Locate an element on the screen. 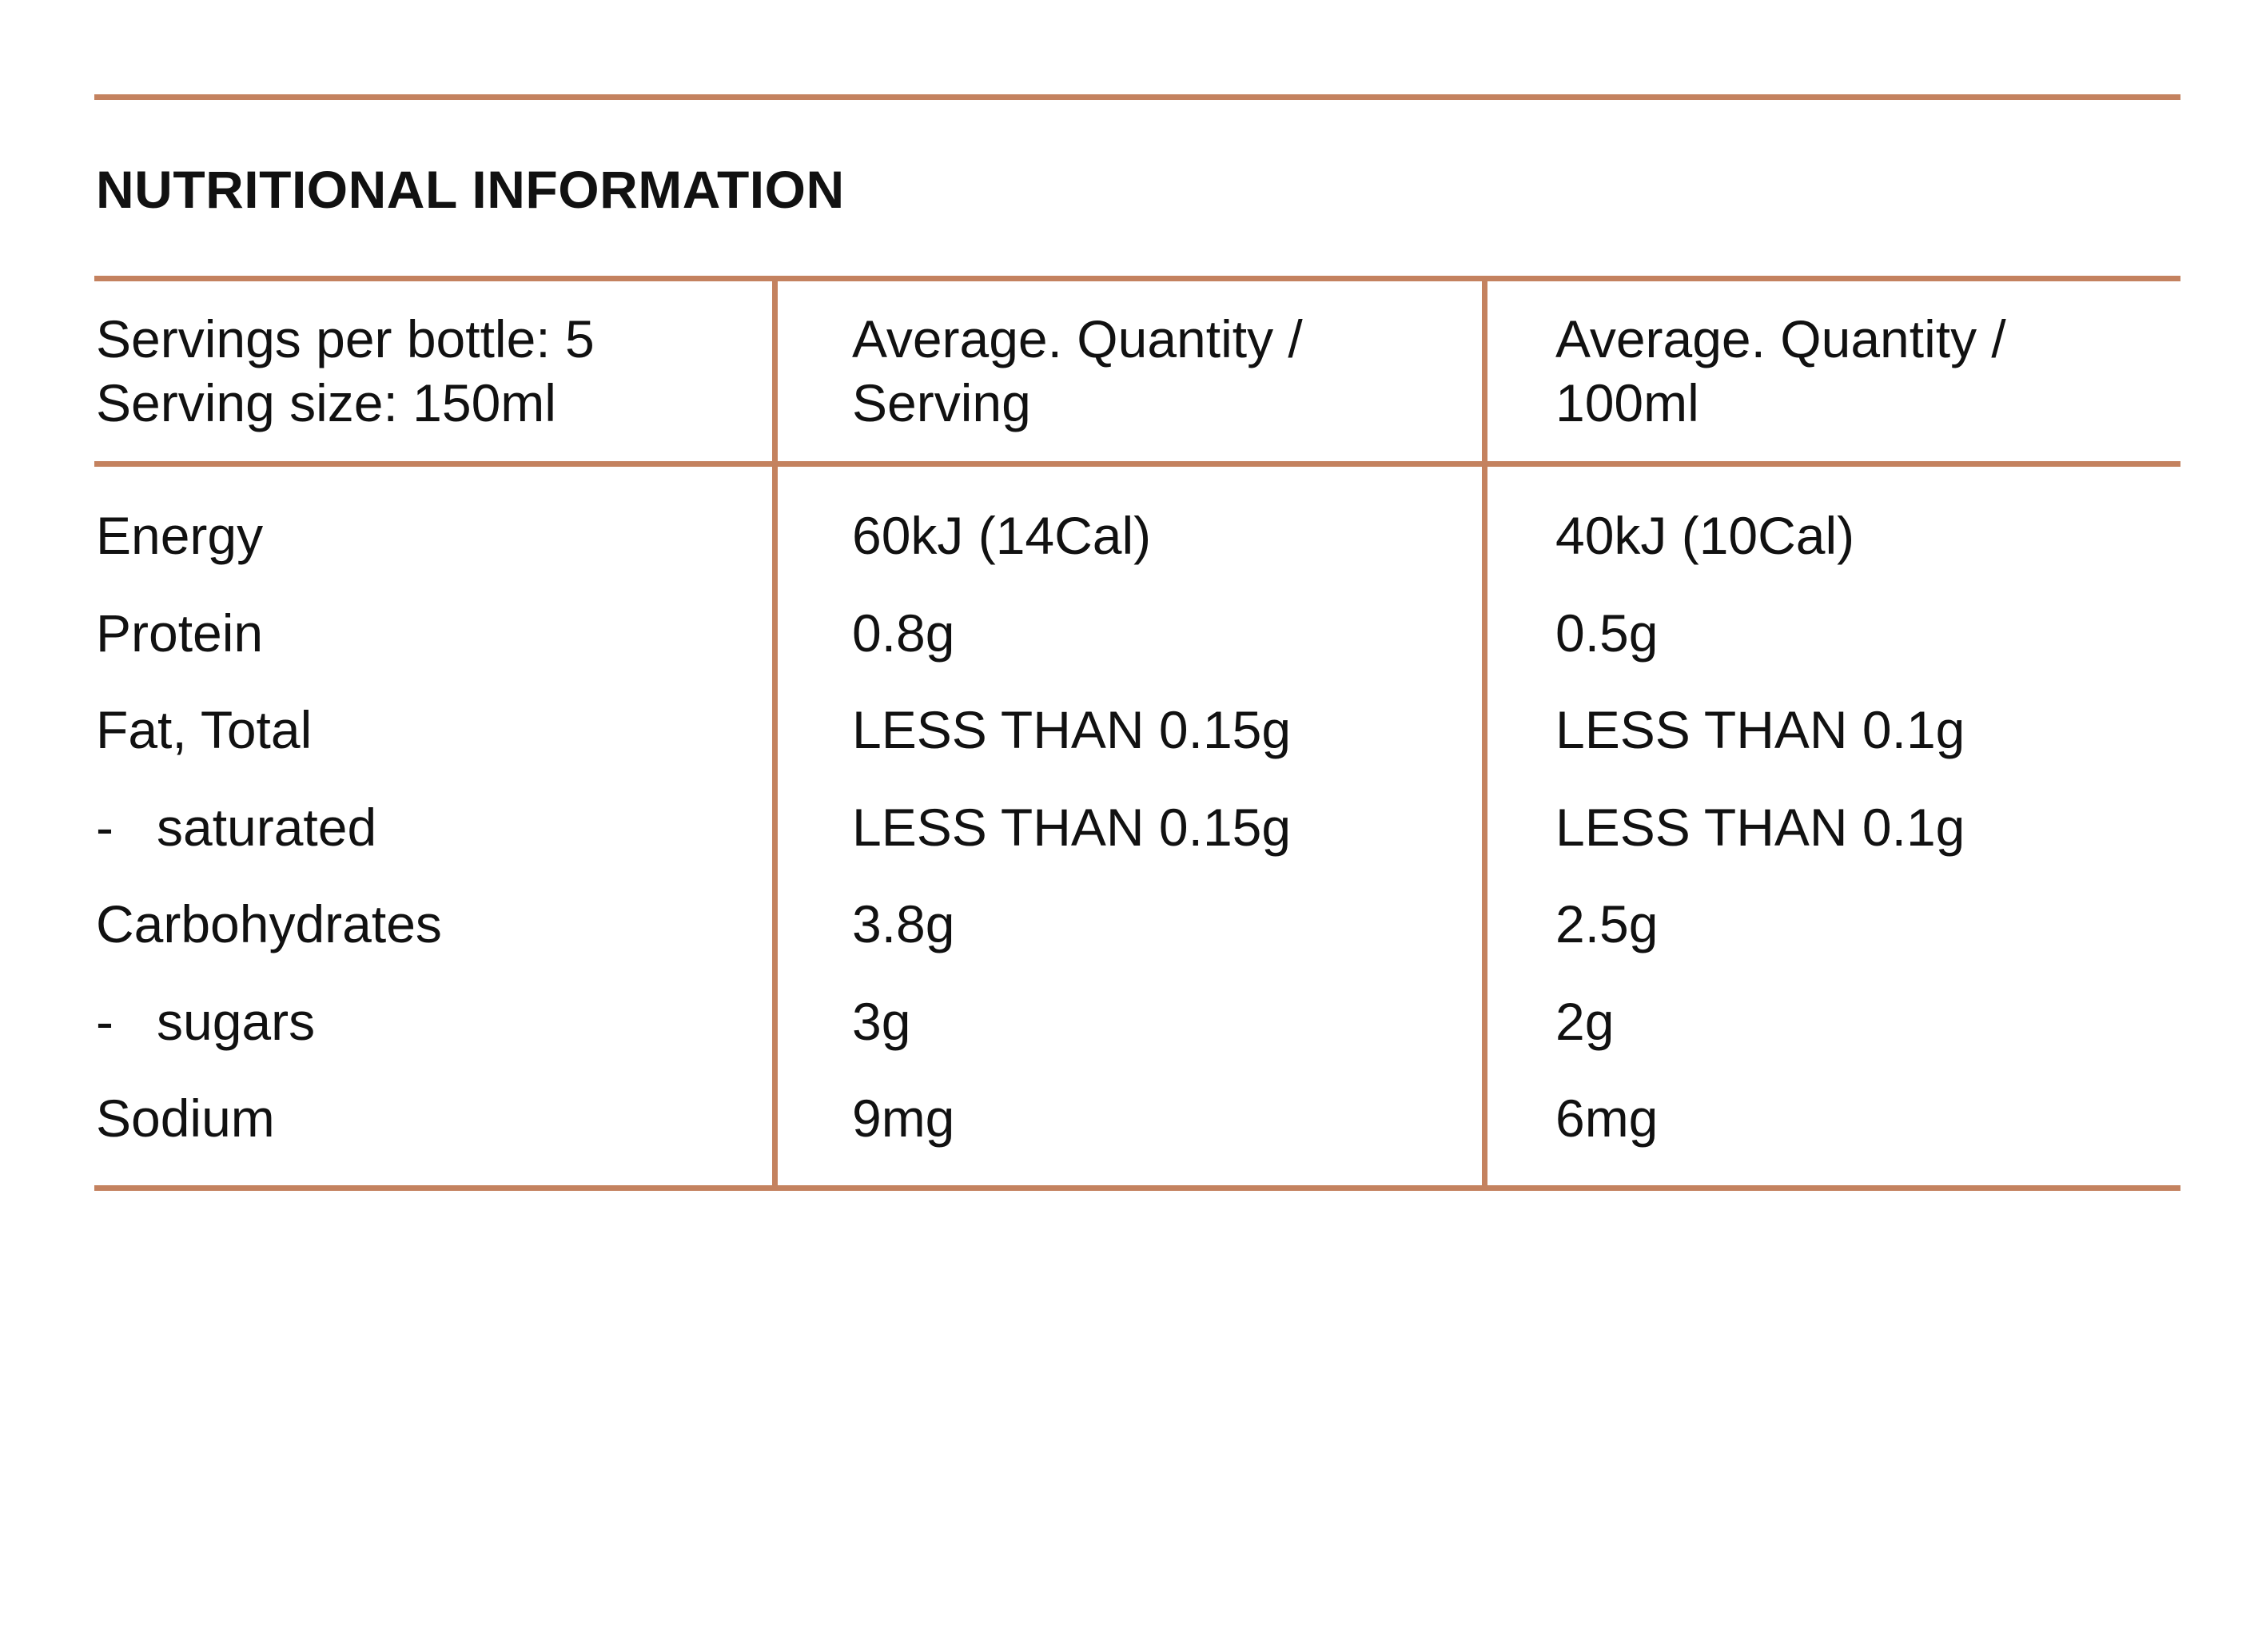  nutrient-label: - saturated is located at coordinates (236, 827).